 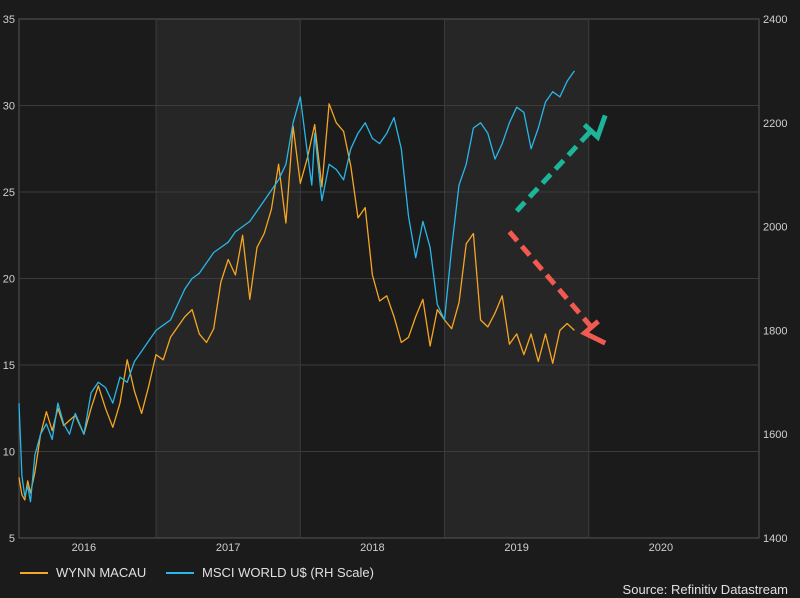 What do you see at coordinates (775, 435) in the screenshot?
I see `right-y-tick-label: 1600` at bounding box center [775, 435].